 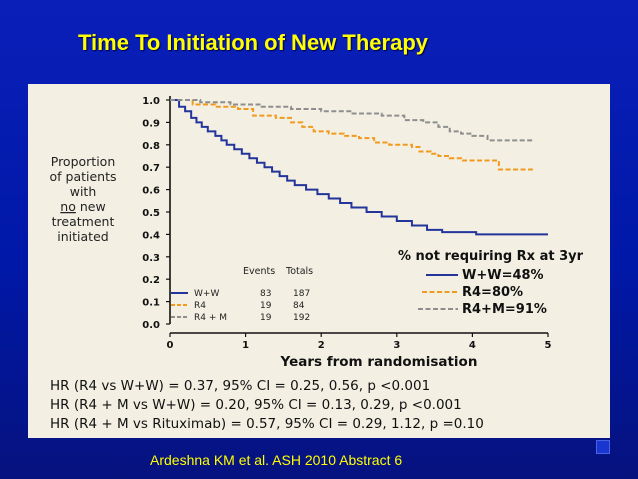 What do you see at coordinates (299, 271) in the screenshot?
I see `table-header-totals: Totals` at bounding box center [299, 271].